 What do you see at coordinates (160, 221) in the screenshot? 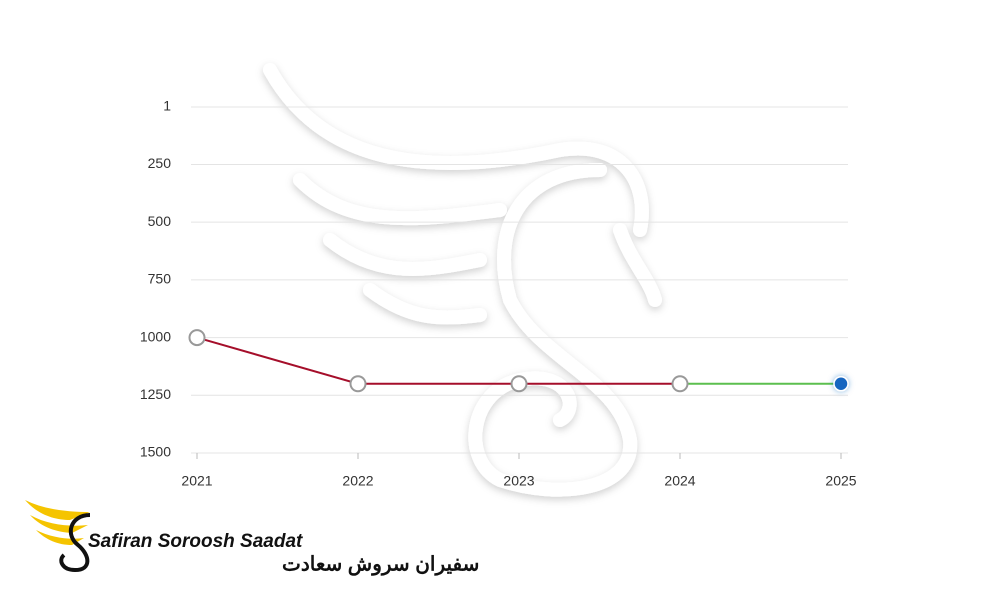
I see `y-tick-label: 500` at bounding box center [160, 221].